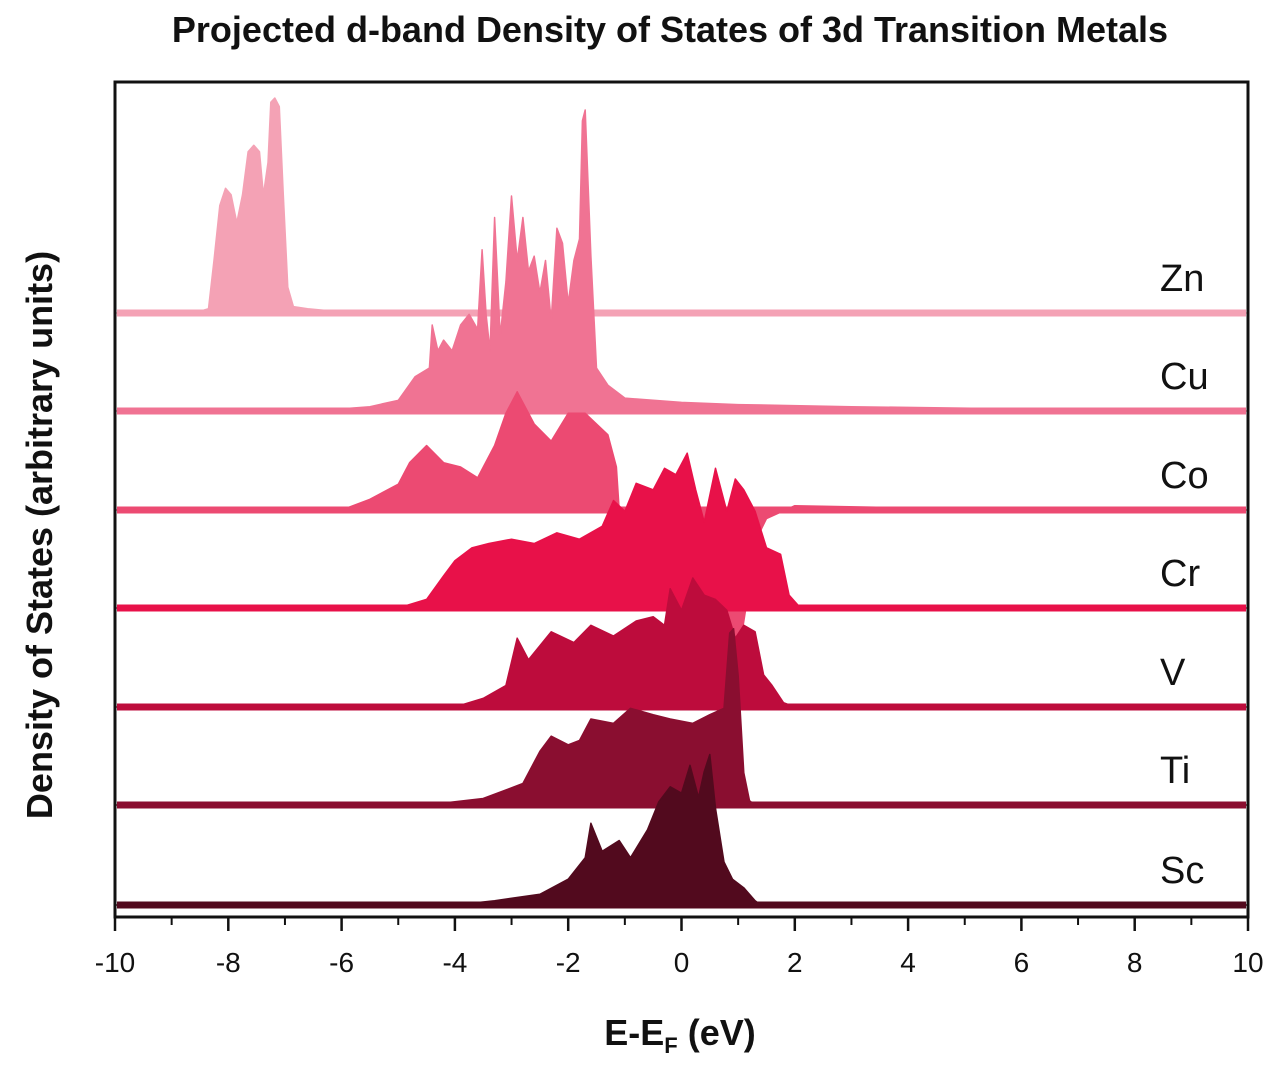 Image resolution: width=1280 pixels, height=1080 pixels. I want to click on series-v: V, so click(681, 644).